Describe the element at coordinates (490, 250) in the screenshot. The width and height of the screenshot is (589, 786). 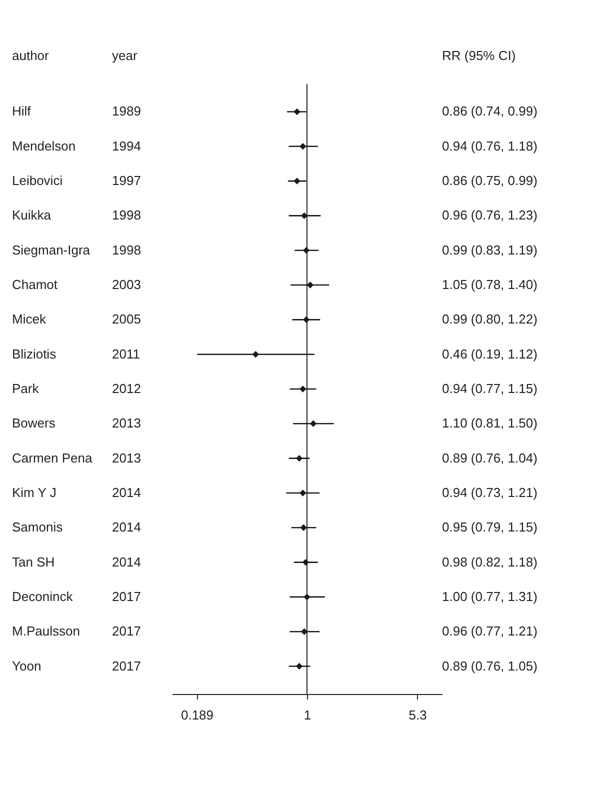
I see `data-label: 0.99 (0.83, 1.19)` at that location.